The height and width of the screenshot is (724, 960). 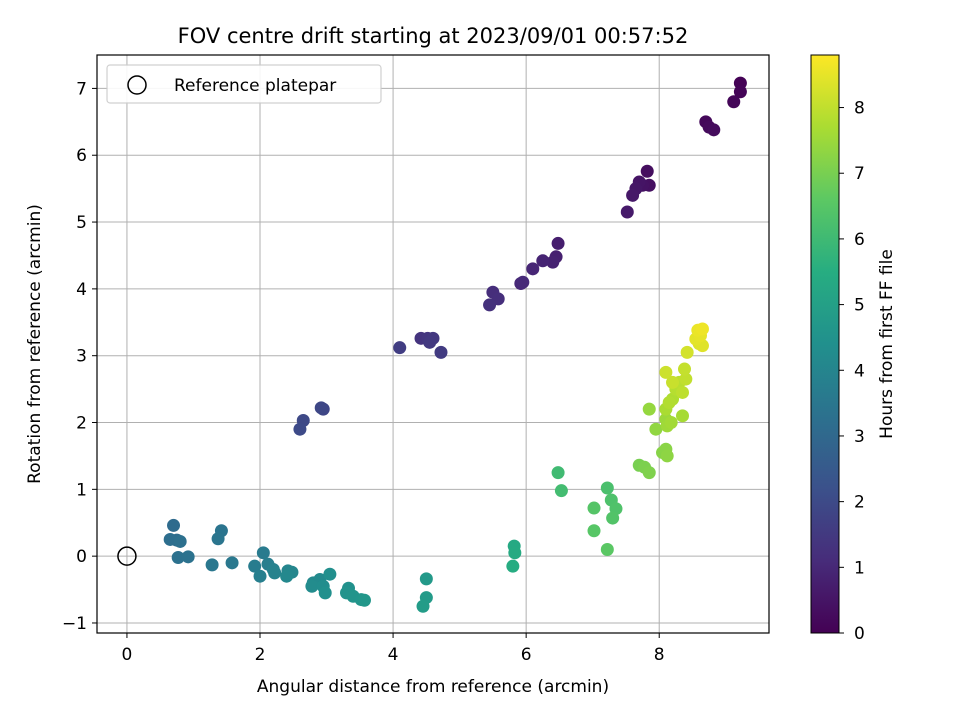 I want to click on y-tick-label: −1, so click(x=74, y=624).